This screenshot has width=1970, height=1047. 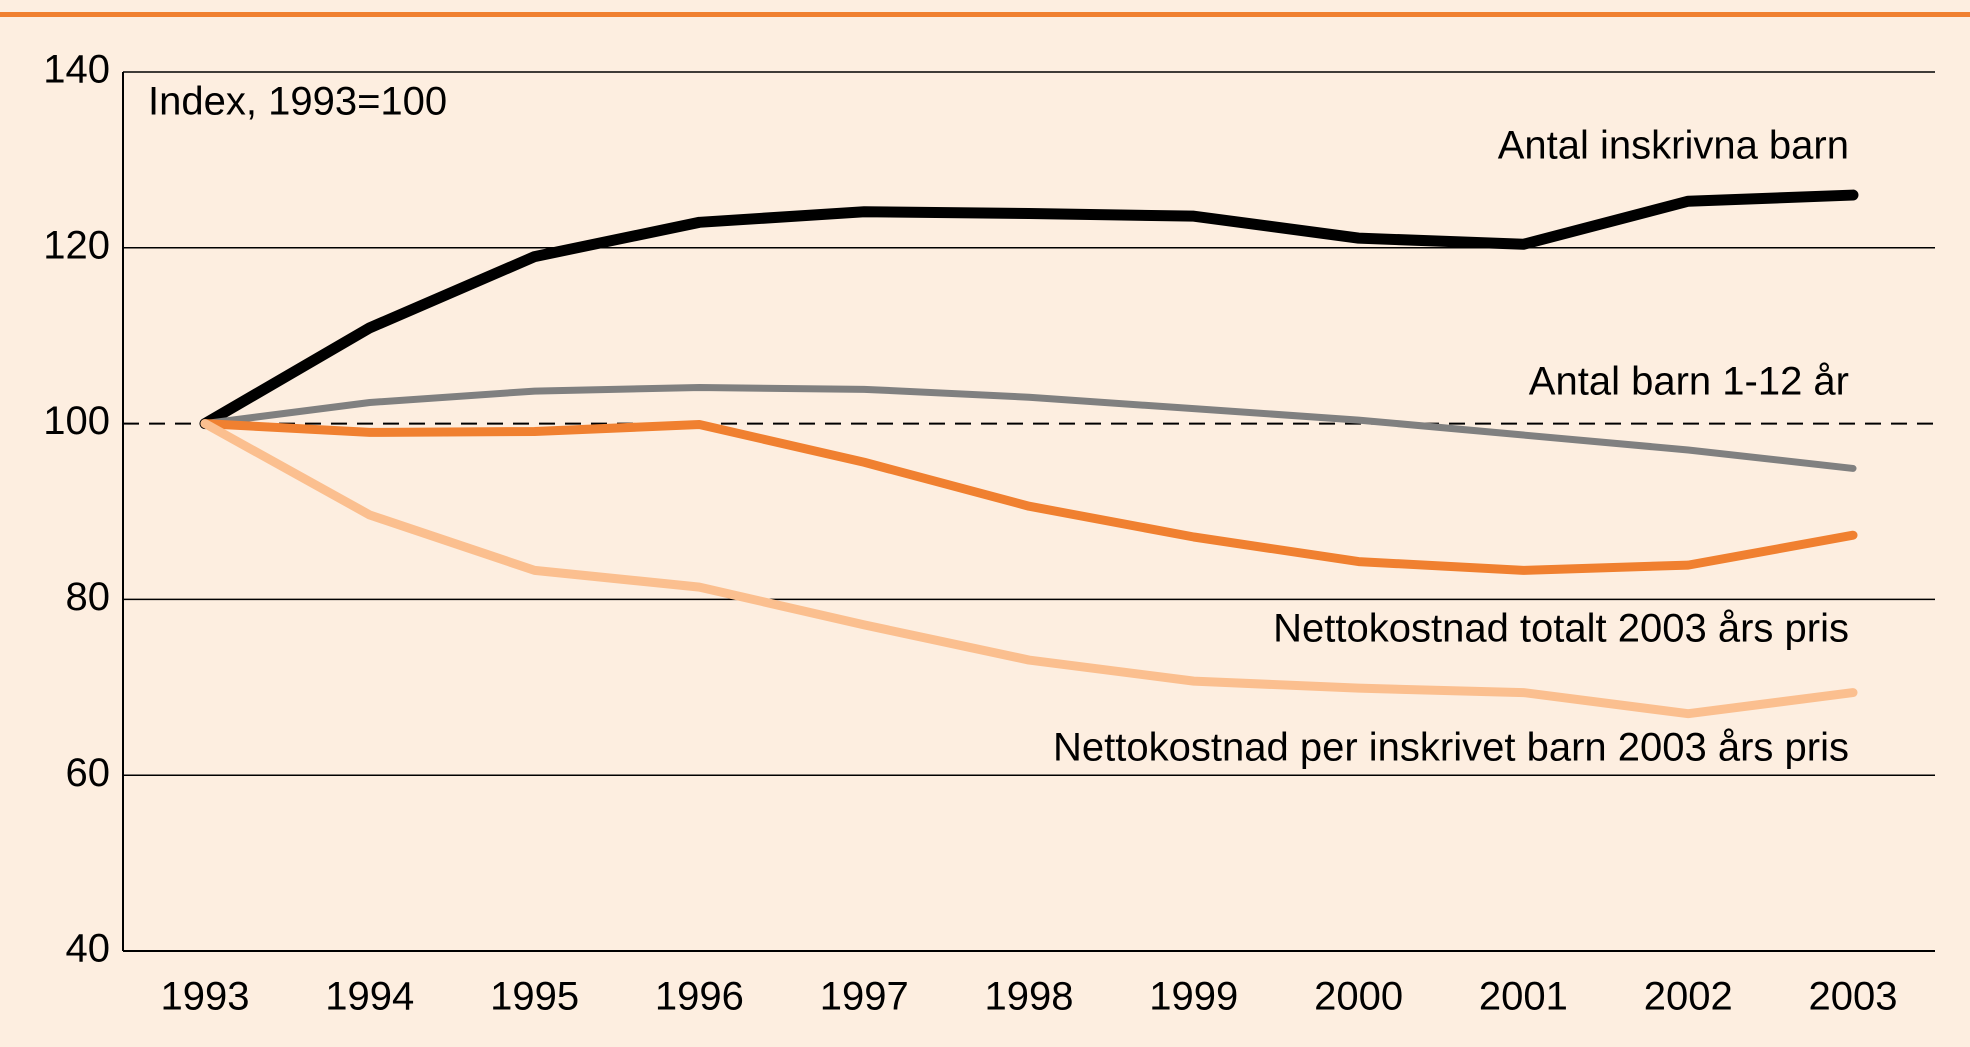 What do you see at coordinates (1029, 997) in the screenshot?
I see `x-tick-label: 1998` at bounding box center [1029, 997].